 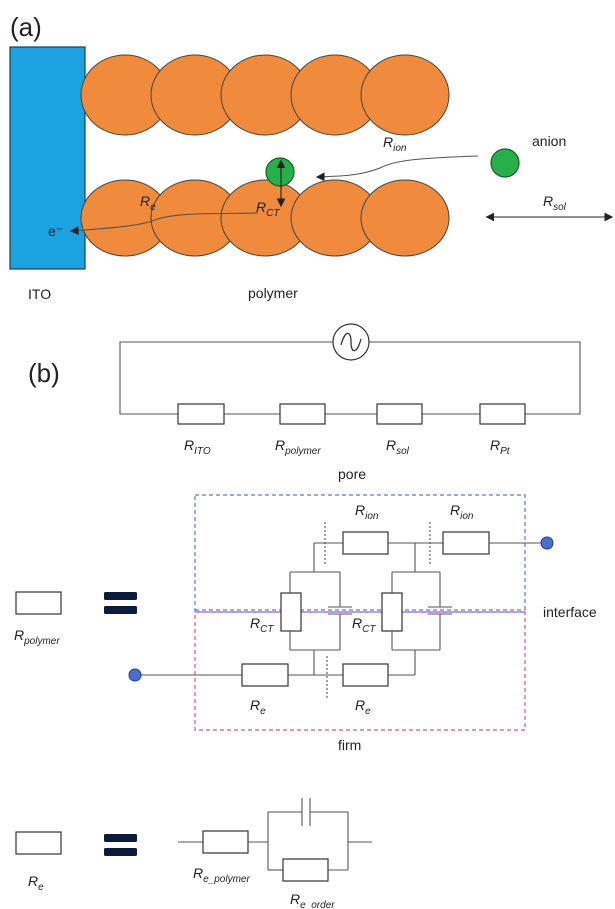 I want to click on r-e-label: Re, so click(x=148, y=203).